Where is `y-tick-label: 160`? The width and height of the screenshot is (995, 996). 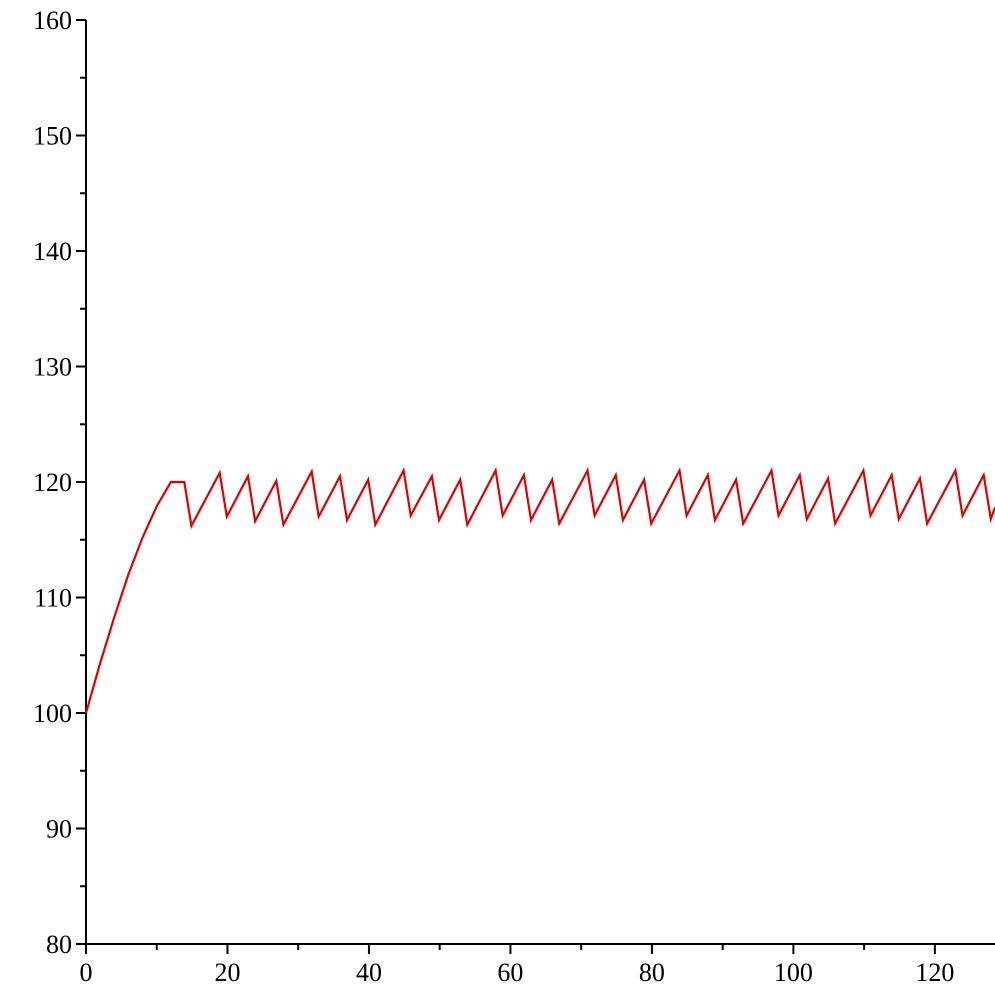
y-tick-label: 160 is located at coordinates (52, 20).